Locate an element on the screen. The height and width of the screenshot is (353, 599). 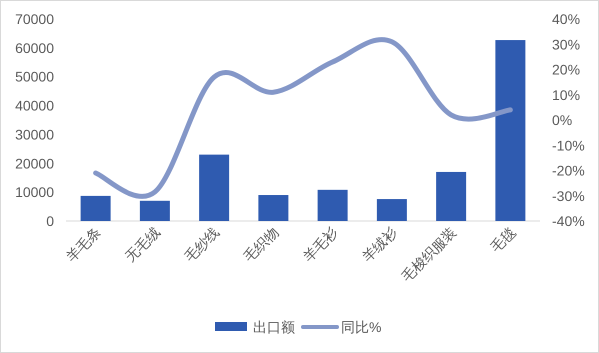
y2-tick-label: -20% is located at coordinates (568, 170).